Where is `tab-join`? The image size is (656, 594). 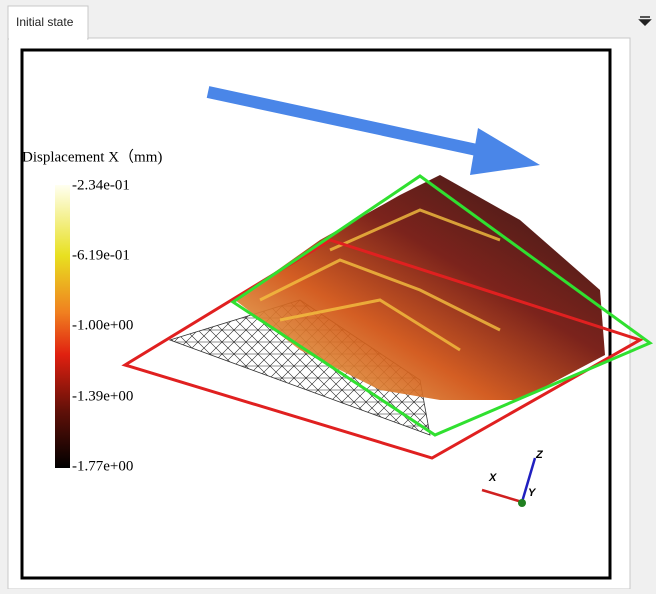 tab-join is located at coordinates (48, 38).